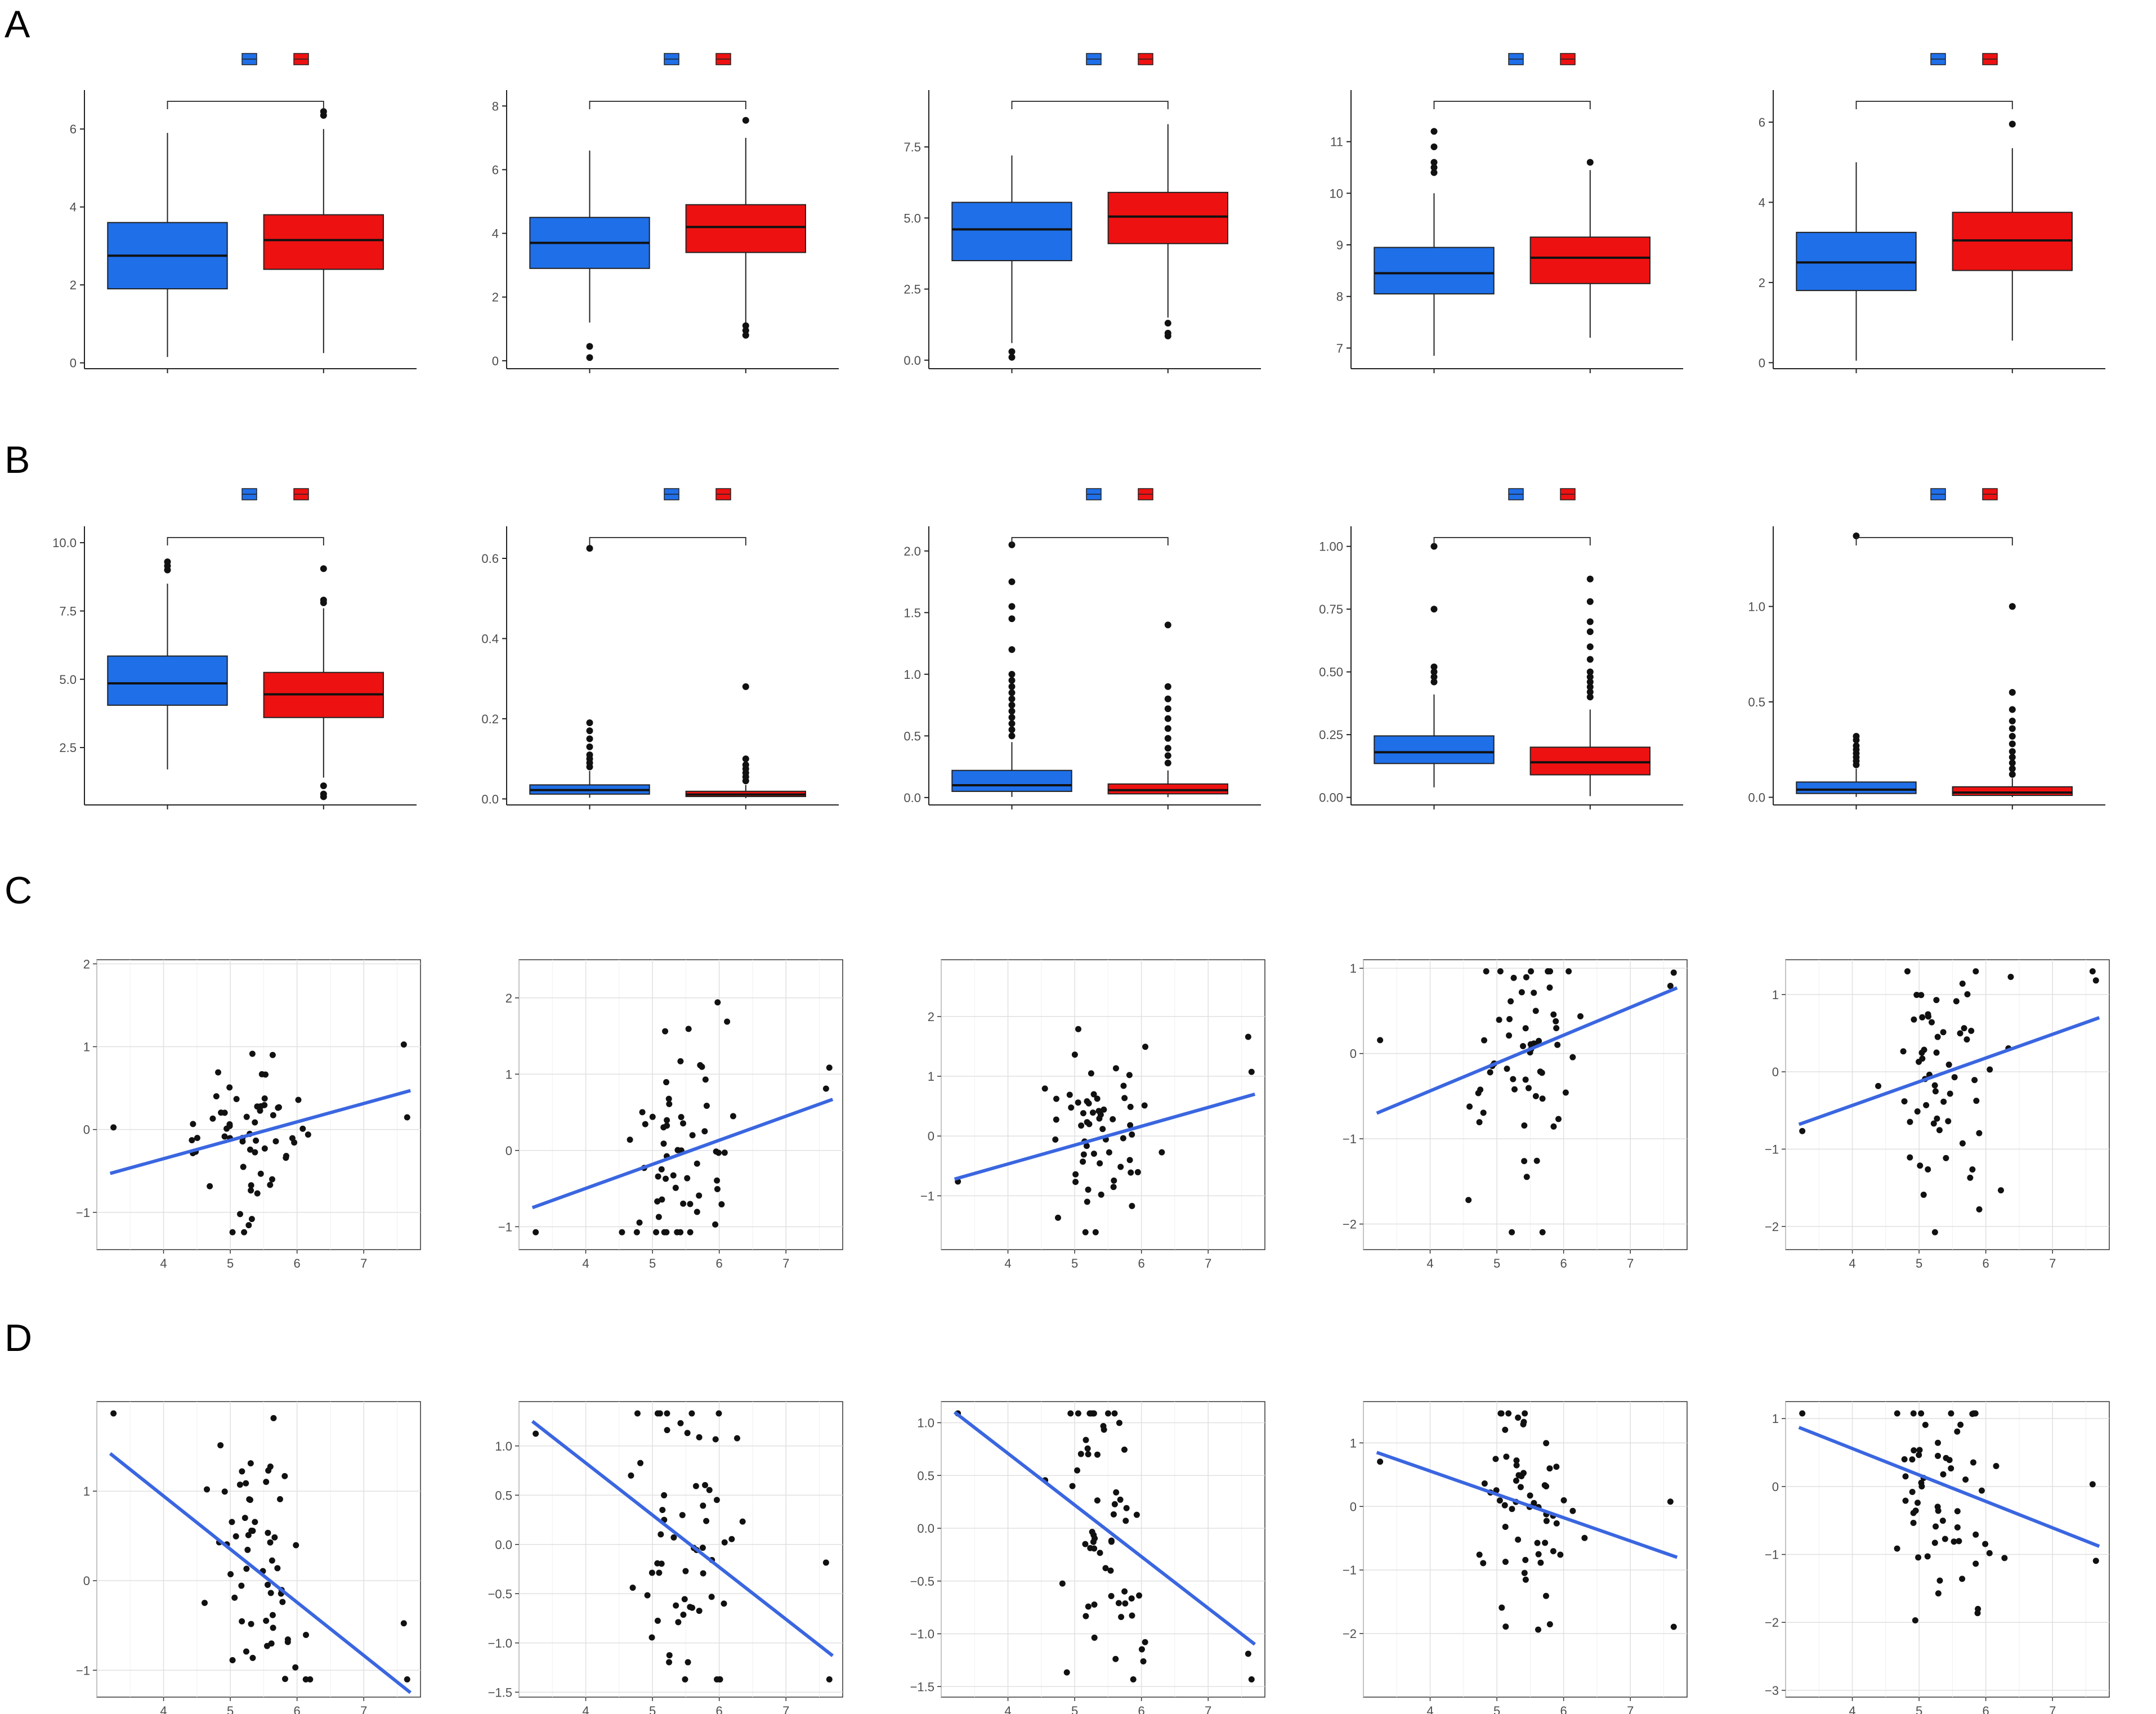 The width and height of the screenshot is (2156, 1714). What do you see at coordinates (1208, 1263) in the screenshot?
I see `x-tick-label: 7` at bounding box center [1208, 1263].